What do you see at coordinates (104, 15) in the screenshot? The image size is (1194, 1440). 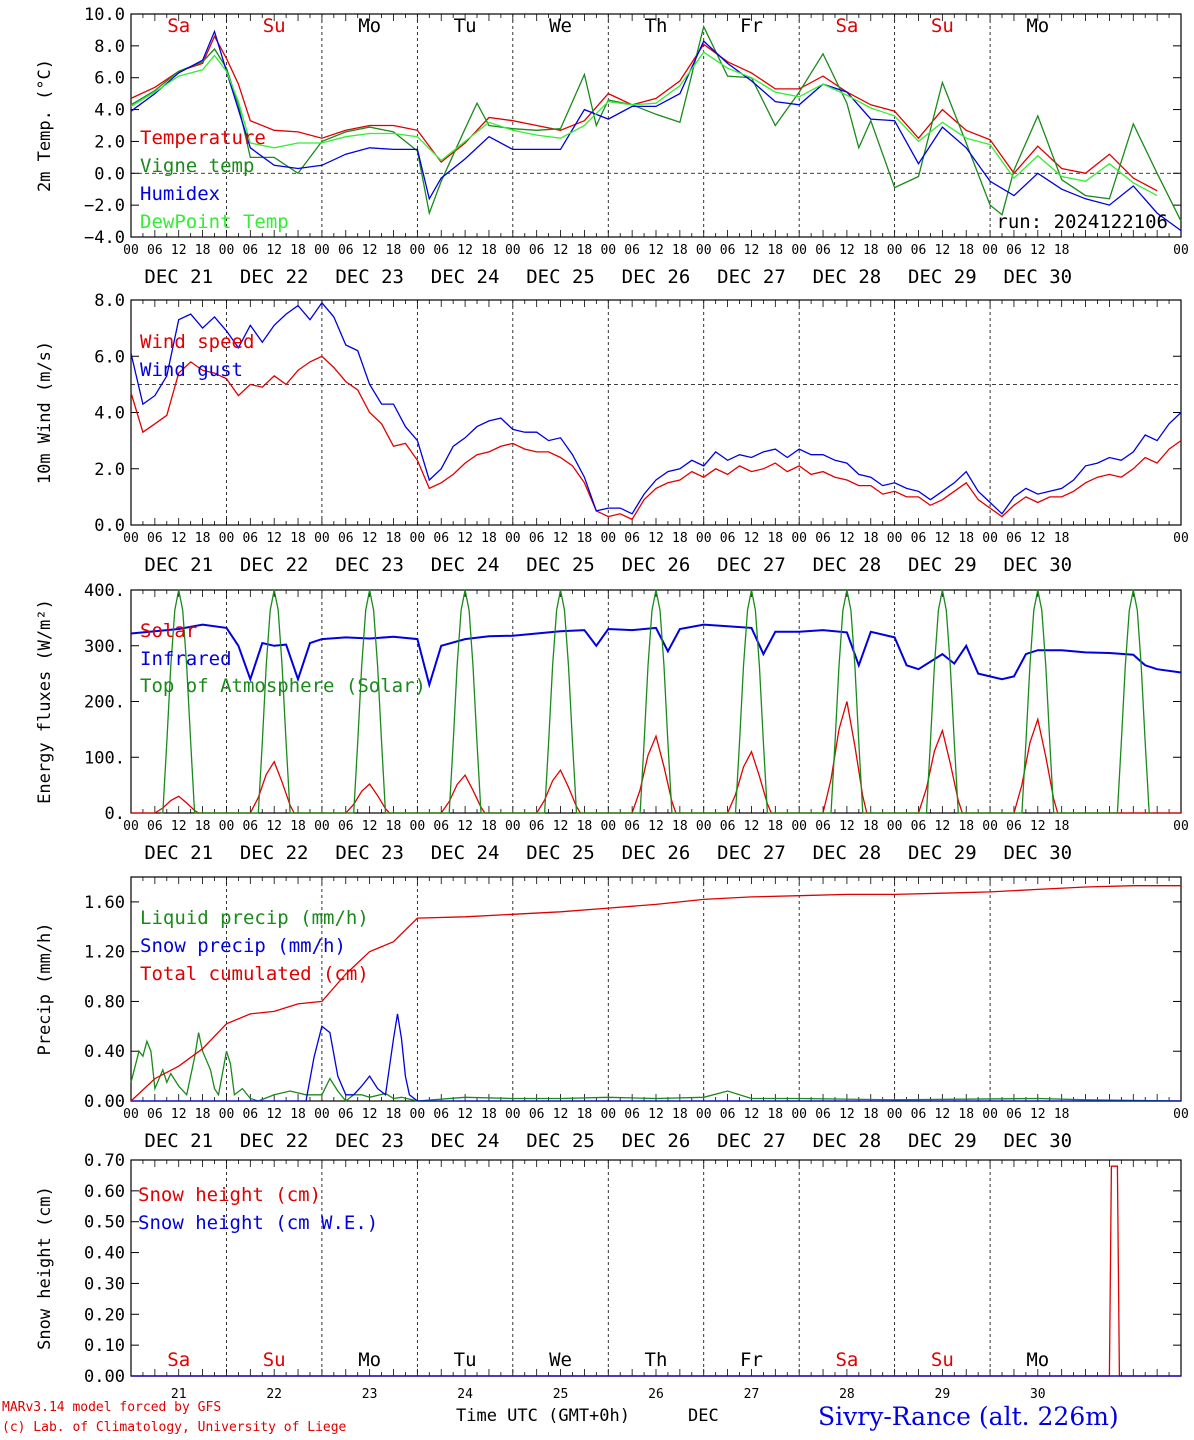 I see `y-tick-label: 10.0` at bounding box center [104, 15].